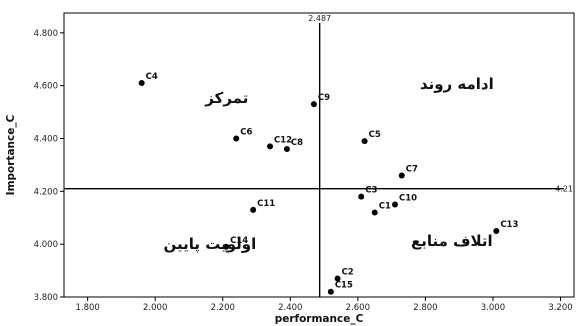  I want to click on point-label-c2: C2, so click(348, 273).